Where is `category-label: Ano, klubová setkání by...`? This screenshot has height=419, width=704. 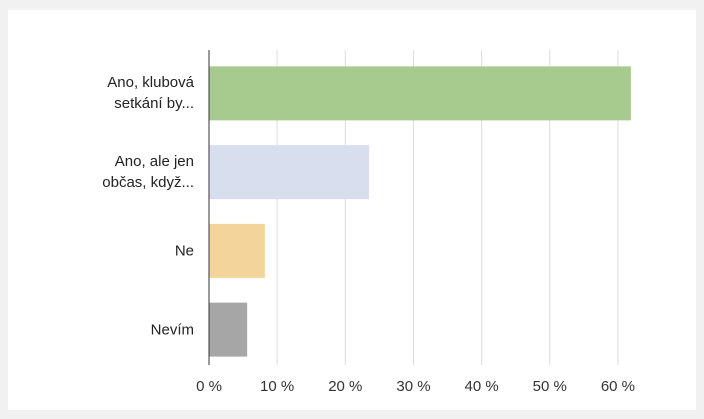 category-label: Ano, klubová setkání by... is located at coordinates (150, 93).